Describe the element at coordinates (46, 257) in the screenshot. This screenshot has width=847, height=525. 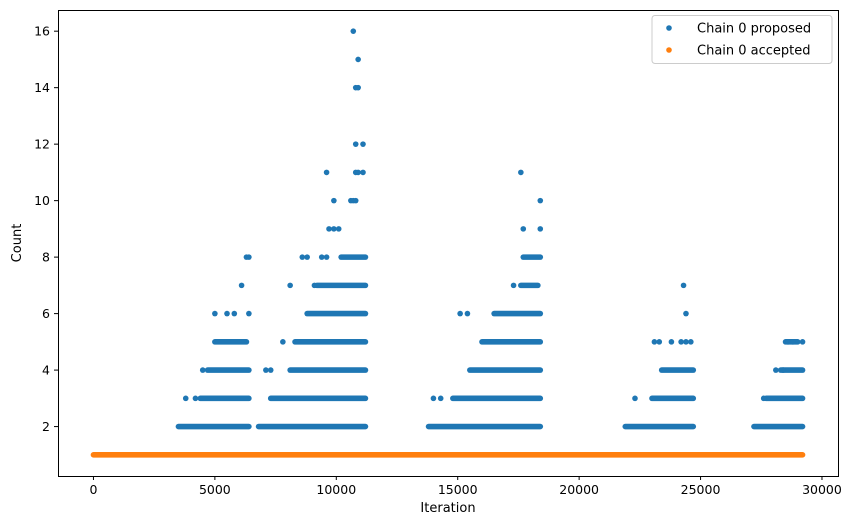
I see `y-tick-label-3: 8` at that location.